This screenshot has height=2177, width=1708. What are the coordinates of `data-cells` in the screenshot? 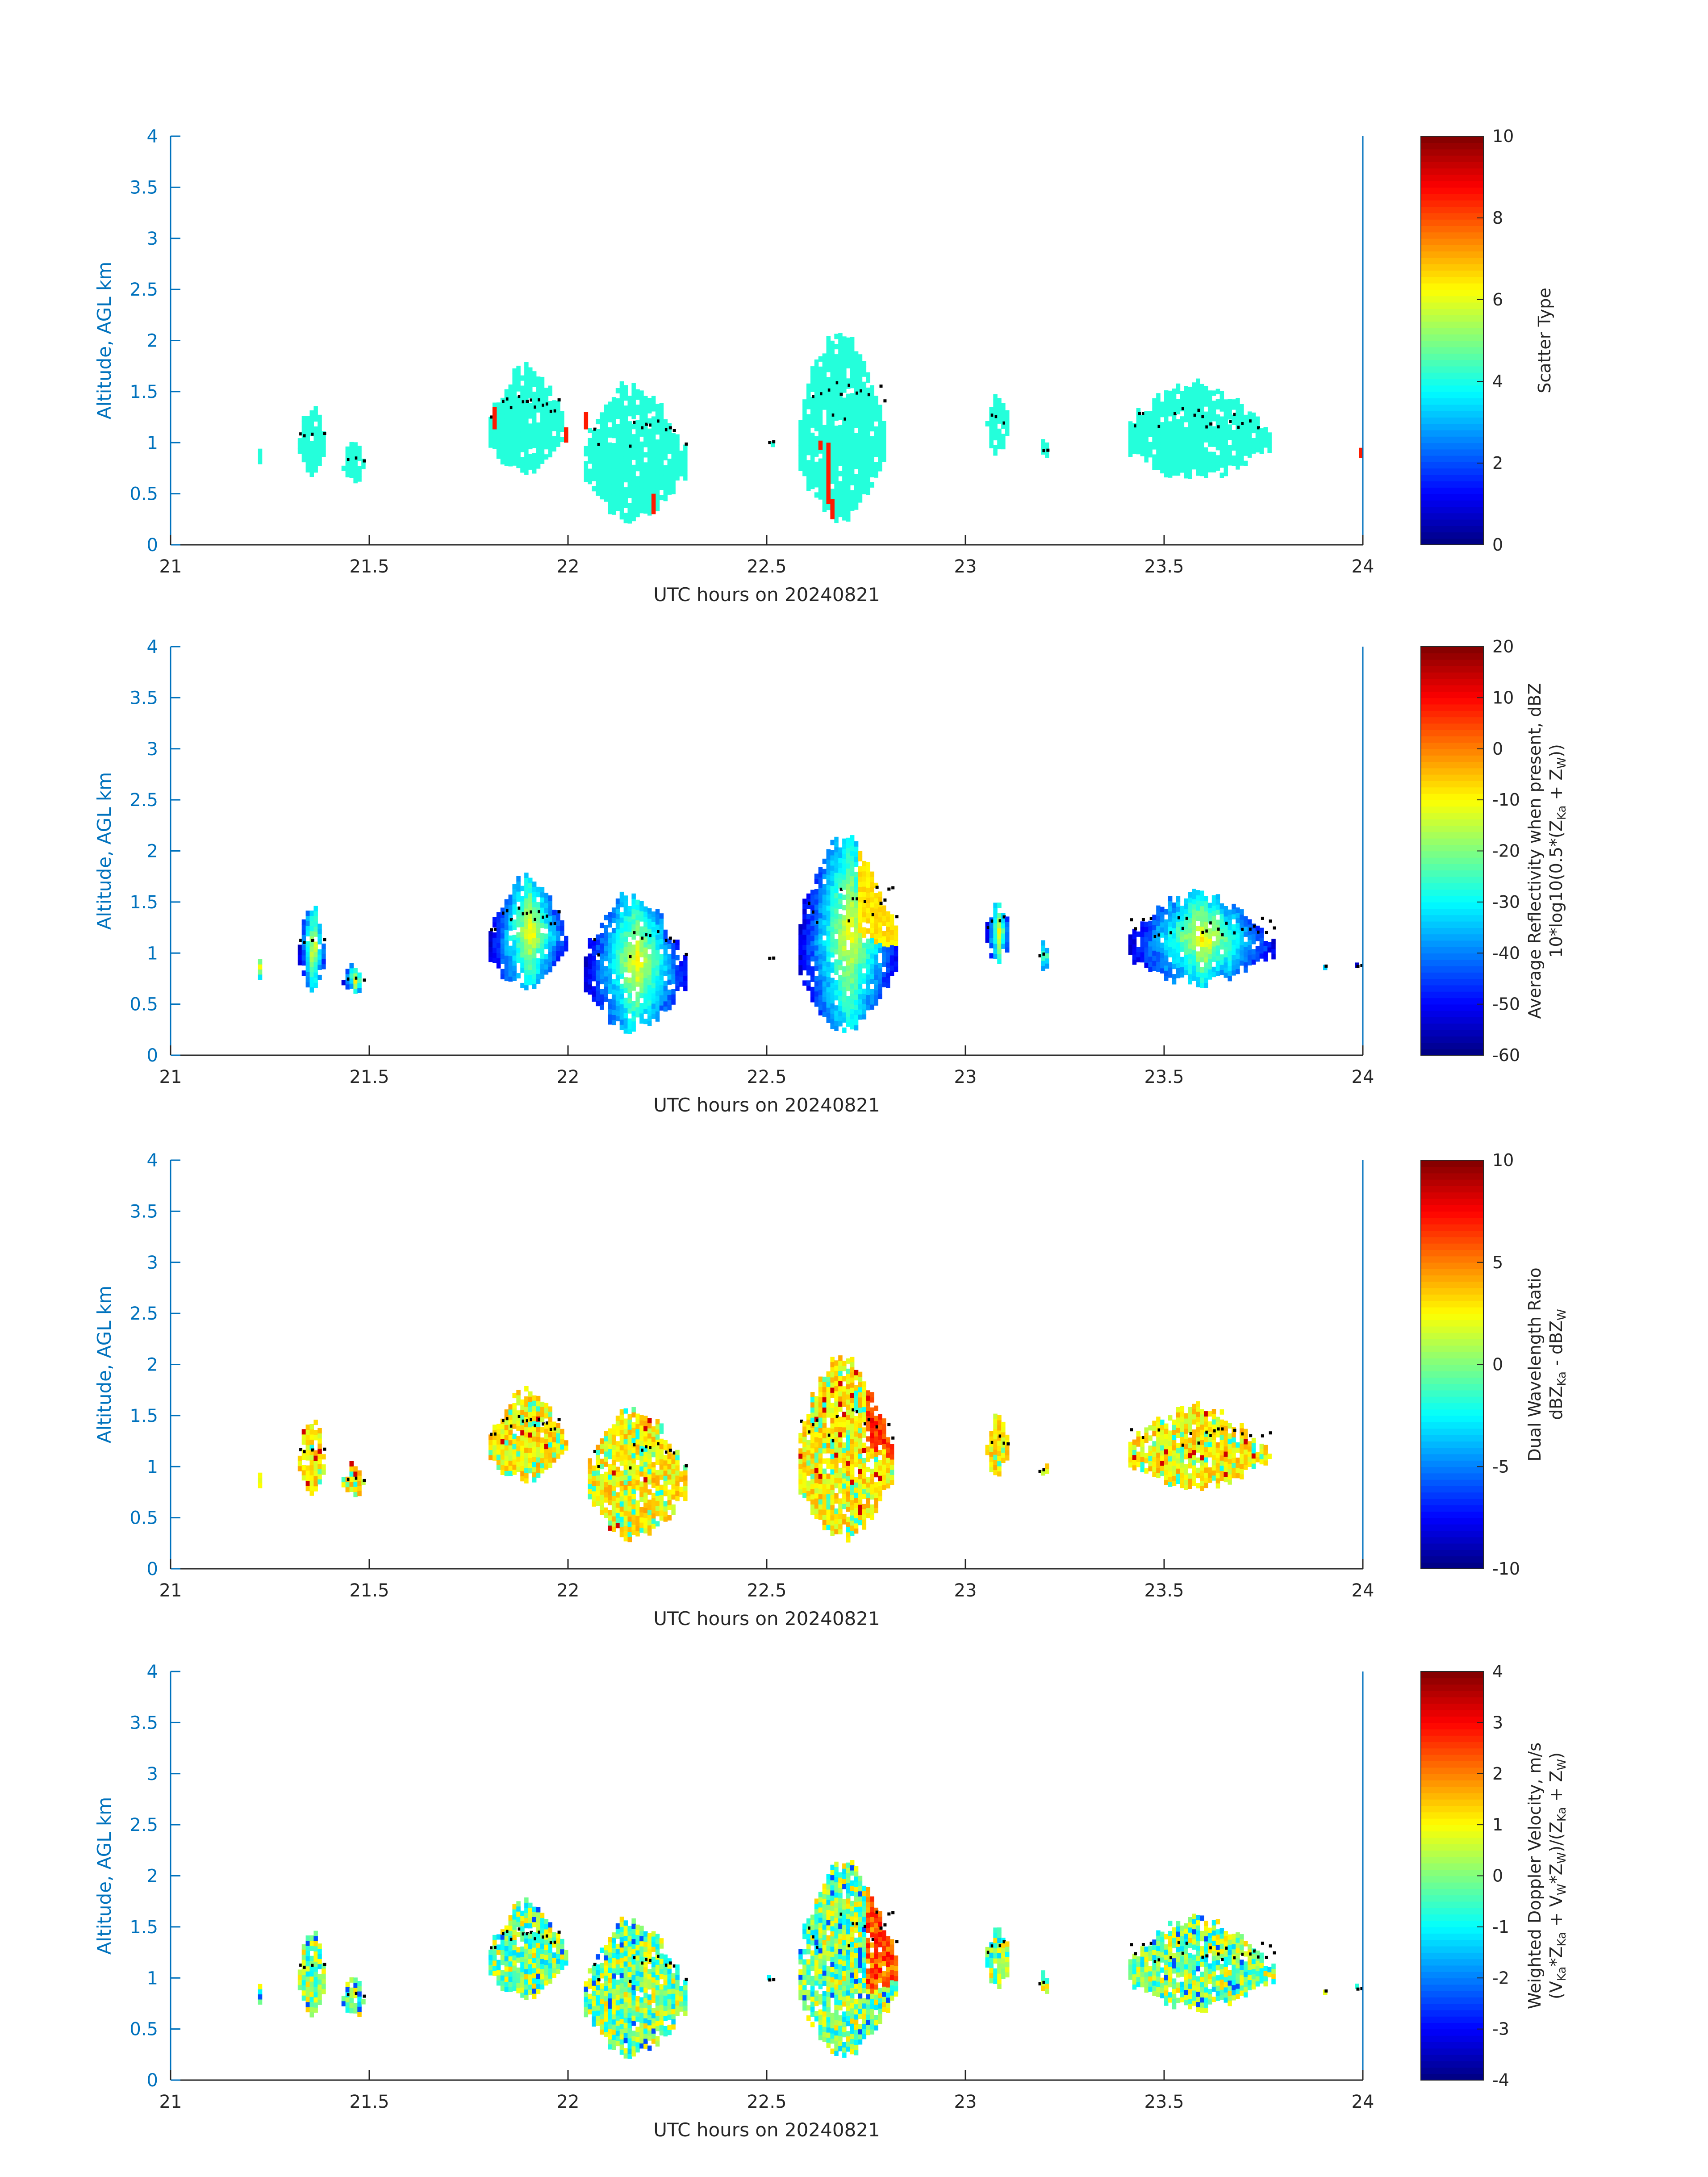 It's located at (765, 1449).